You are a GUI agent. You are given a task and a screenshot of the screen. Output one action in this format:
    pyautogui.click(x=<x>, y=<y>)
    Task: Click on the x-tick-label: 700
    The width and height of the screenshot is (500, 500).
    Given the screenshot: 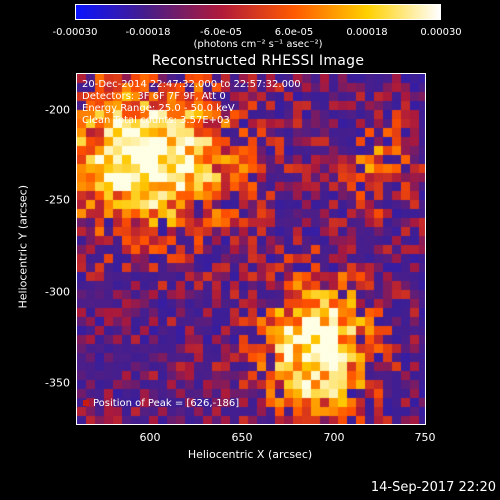 What is the action you would take?
    pyautogui.click(x=334, y=437)
    